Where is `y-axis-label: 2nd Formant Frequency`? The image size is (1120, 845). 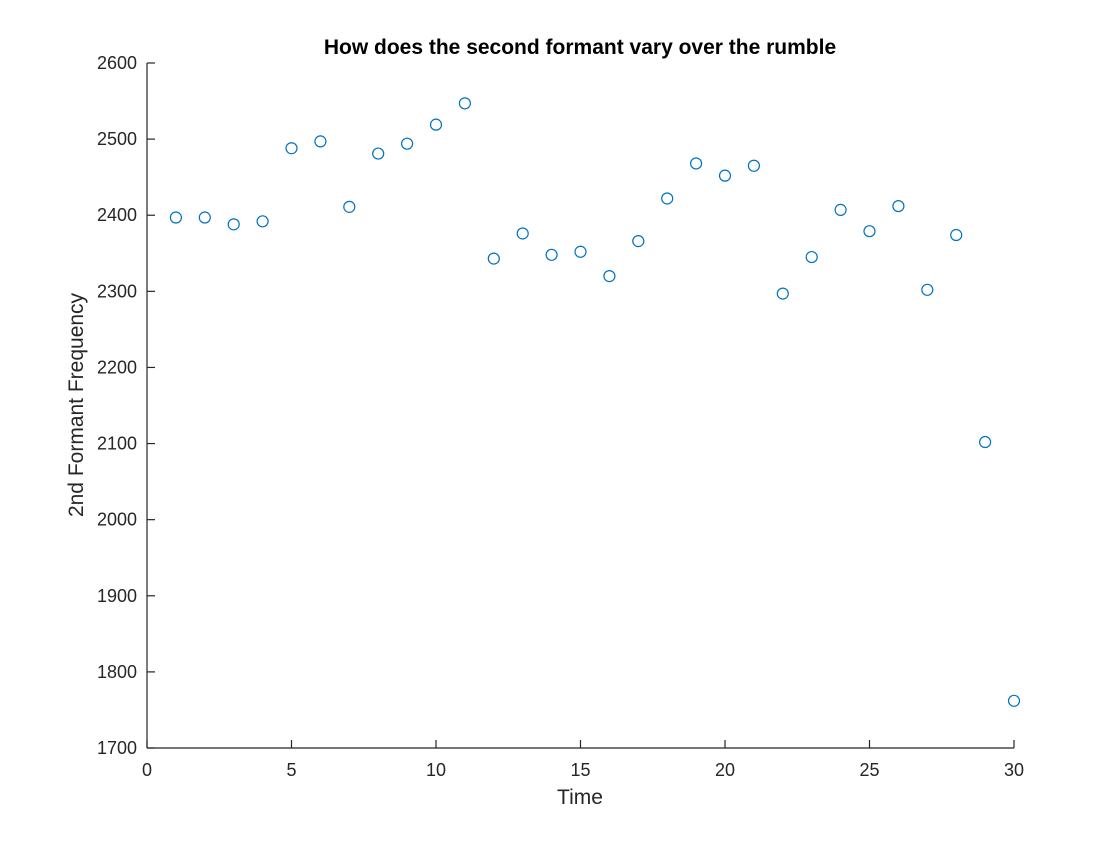
y-axis-label: 2nd Formant Frequency is located at coordinates (76, 404).